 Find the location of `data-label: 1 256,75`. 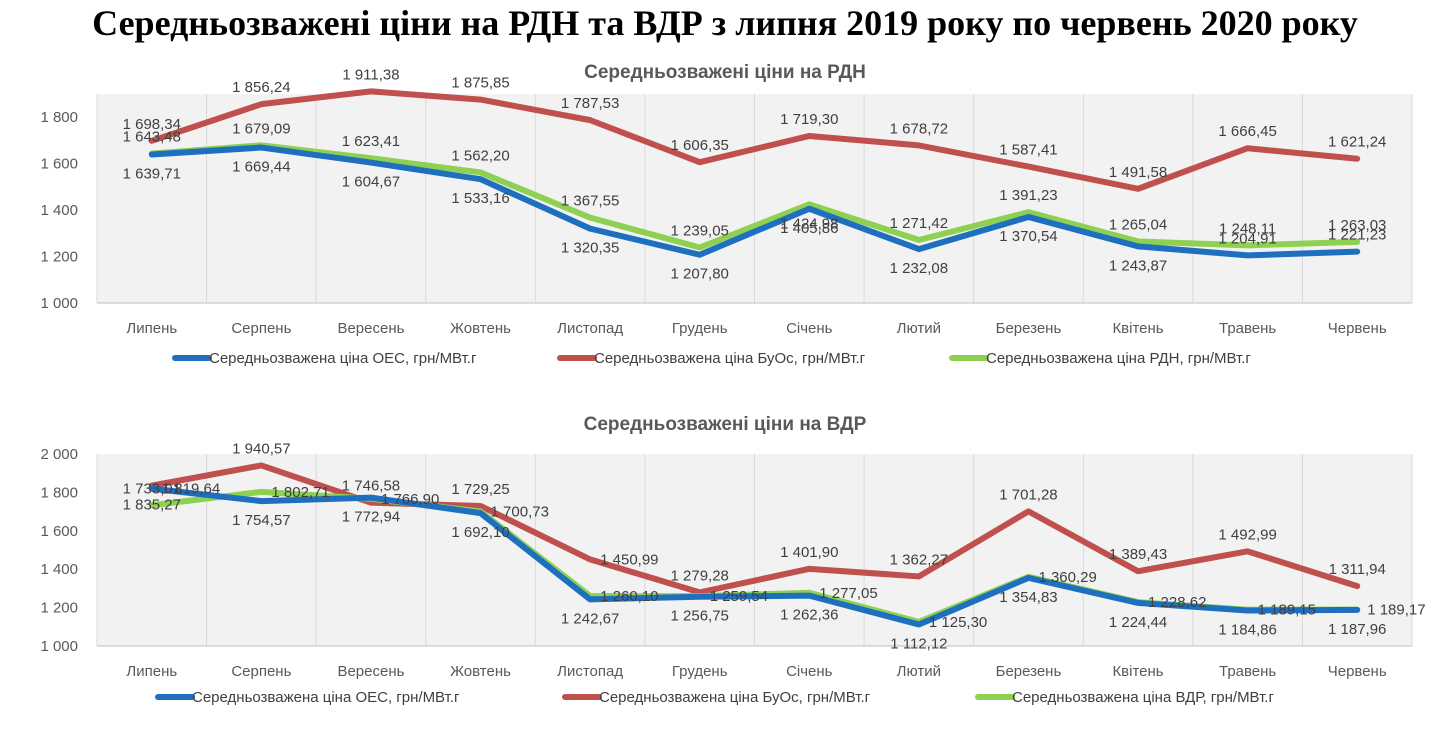

data-label: 1 256,75 is located at coordinates (700, 616).